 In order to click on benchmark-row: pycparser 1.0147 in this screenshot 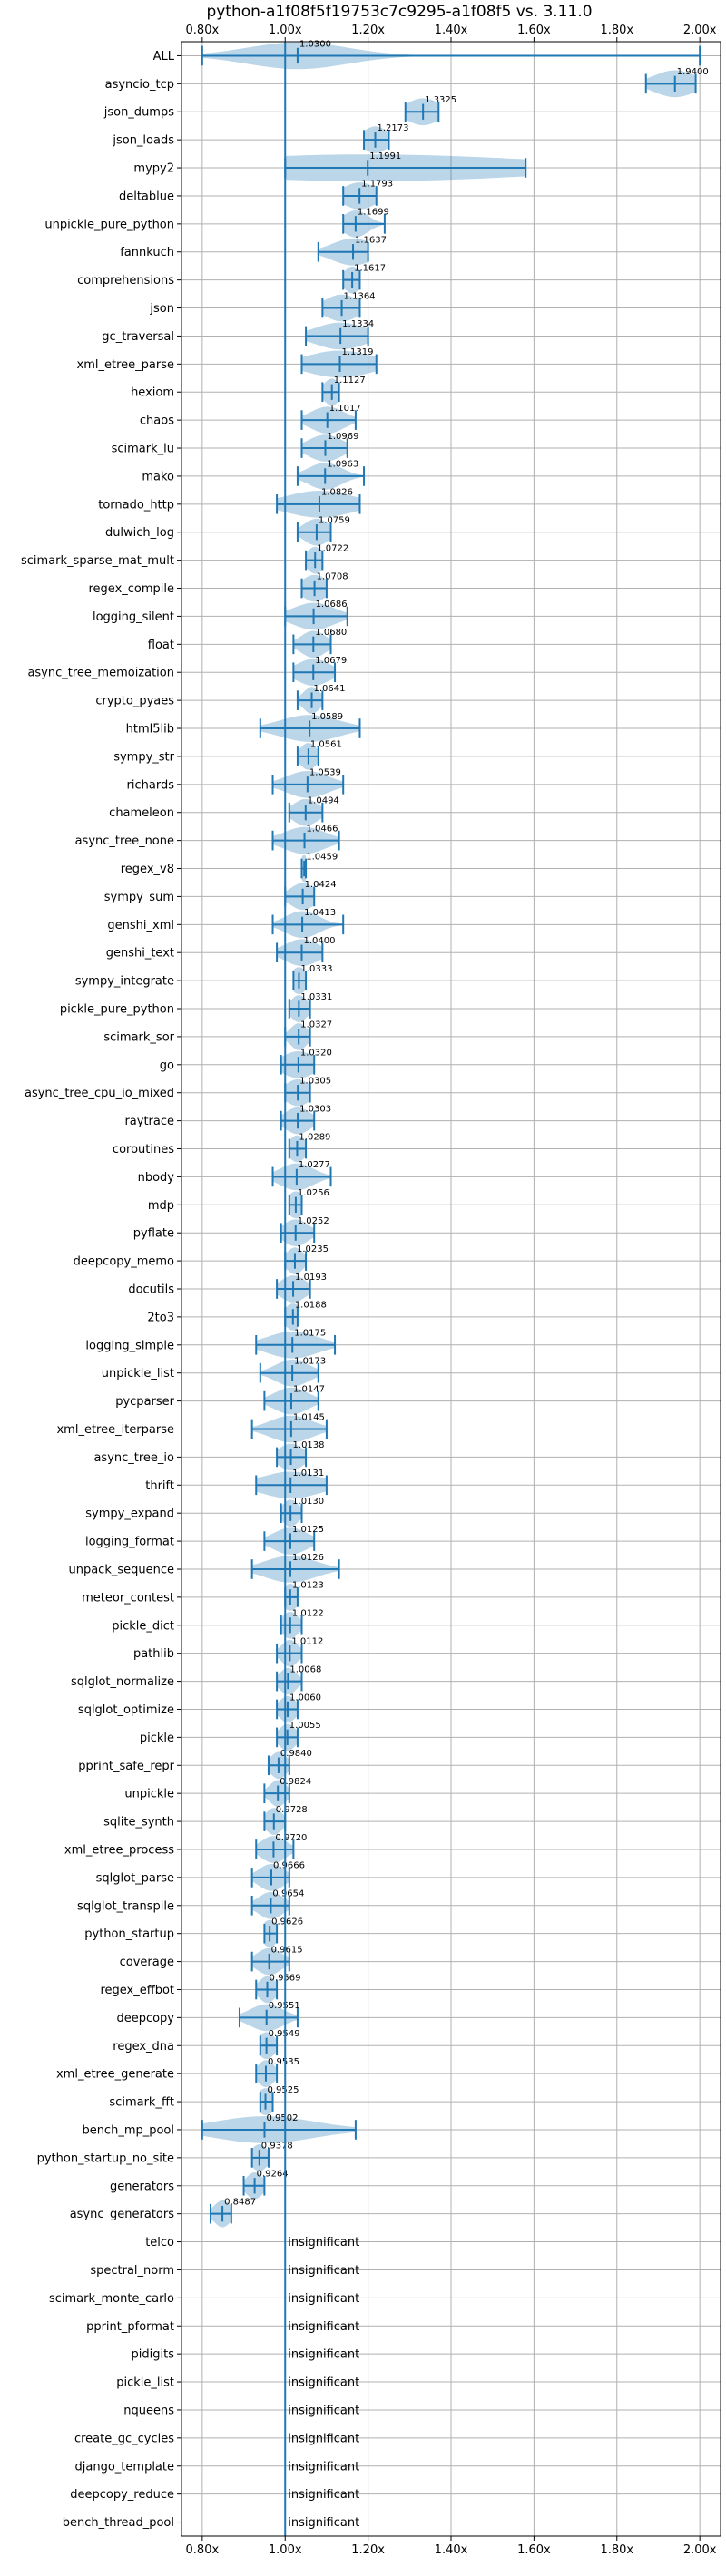, I will do `click(220, 1399)`.